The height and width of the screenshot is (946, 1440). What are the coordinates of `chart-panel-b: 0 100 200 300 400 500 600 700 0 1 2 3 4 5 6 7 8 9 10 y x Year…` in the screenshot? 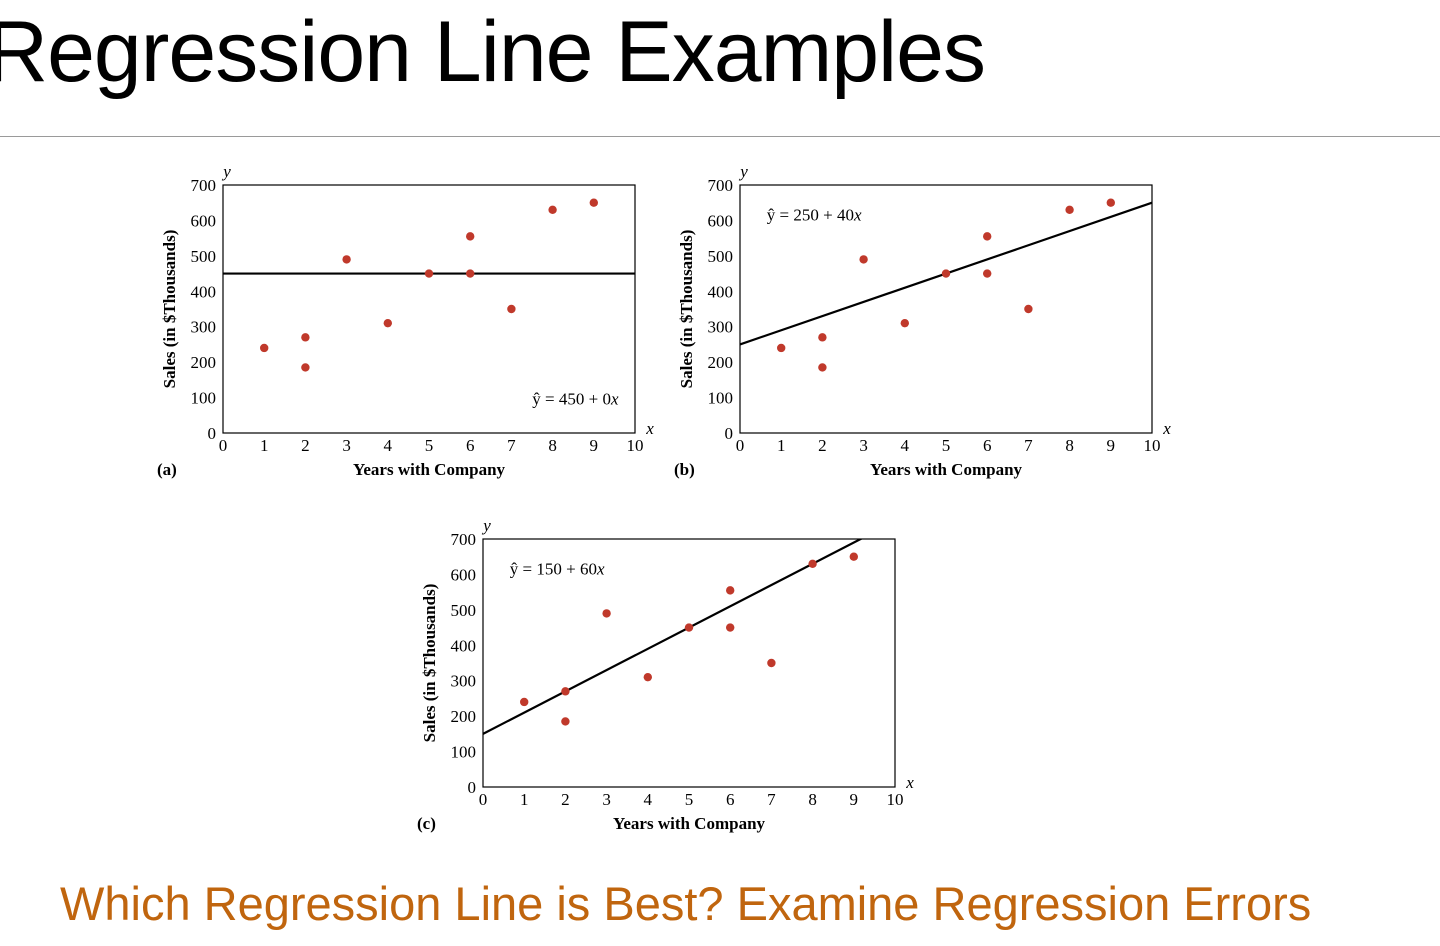 It's located at (927, 325).